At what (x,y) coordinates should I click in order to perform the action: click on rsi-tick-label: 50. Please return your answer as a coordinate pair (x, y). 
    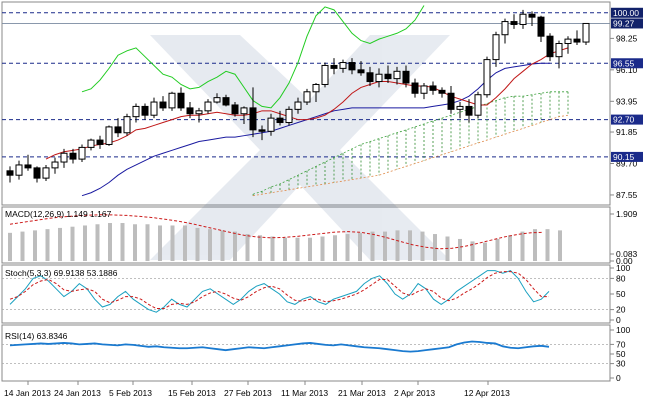
    Looking at the image, I should click on (621, 354).